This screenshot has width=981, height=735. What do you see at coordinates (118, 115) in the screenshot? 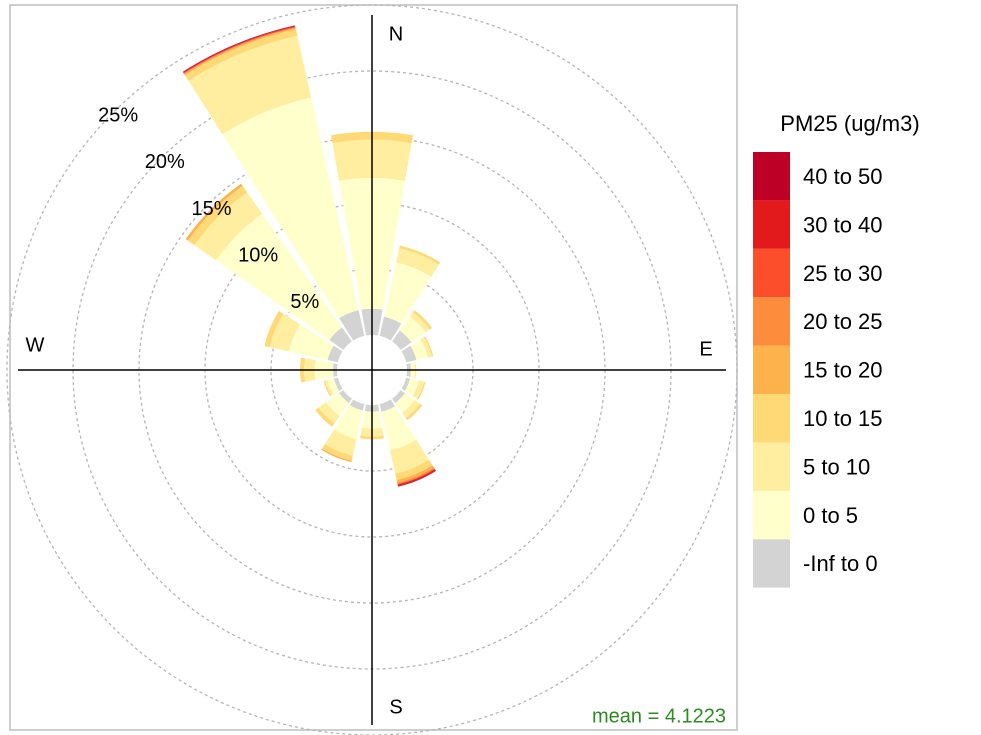
I see `ring-label: 25%` at bounding box center [118, 115].